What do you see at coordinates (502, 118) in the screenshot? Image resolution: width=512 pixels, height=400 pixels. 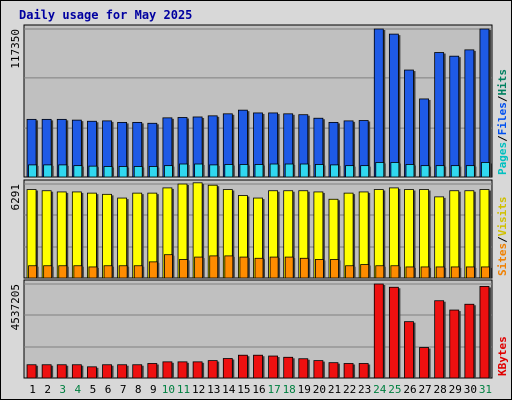 I see `legend-item-hits-2: Files` at bounding box center [502, 118].